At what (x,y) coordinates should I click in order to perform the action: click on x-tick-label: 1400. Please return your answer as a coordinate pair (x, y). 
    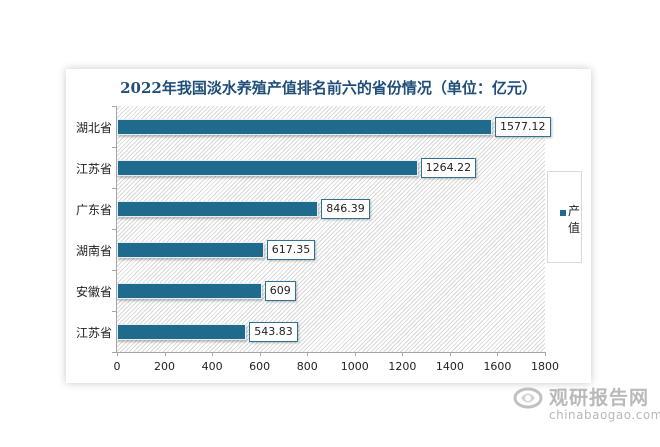
    Looking at the image, I should click on (449, 366).